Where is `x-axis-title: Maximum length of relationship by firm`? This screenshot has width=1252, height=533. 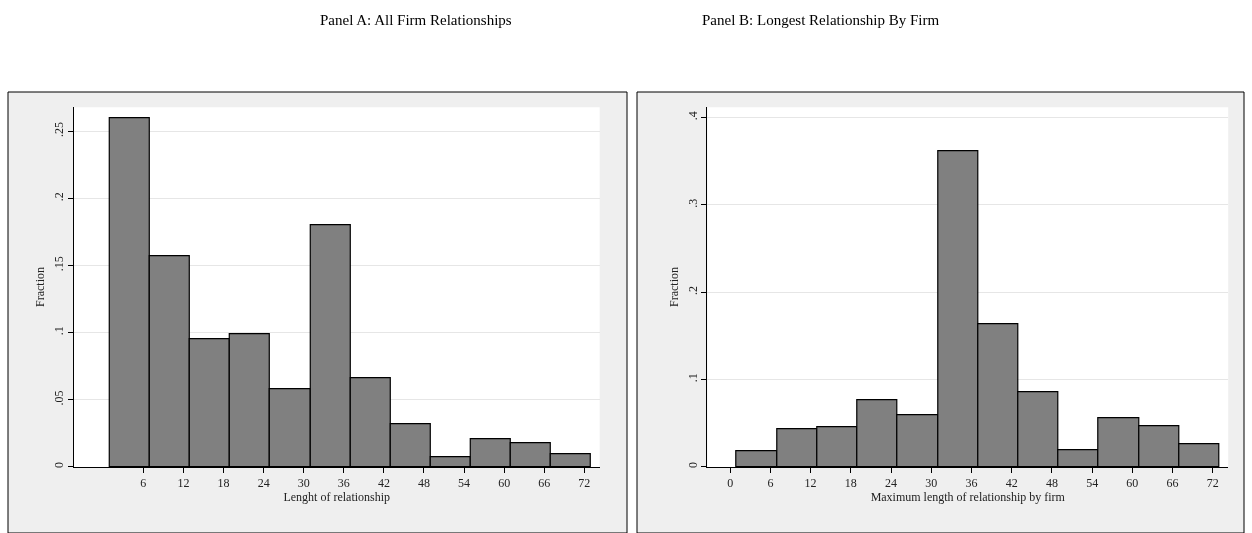
x-axis-title: Maximum length of relationship by firm is located at coordinates (968, 497).